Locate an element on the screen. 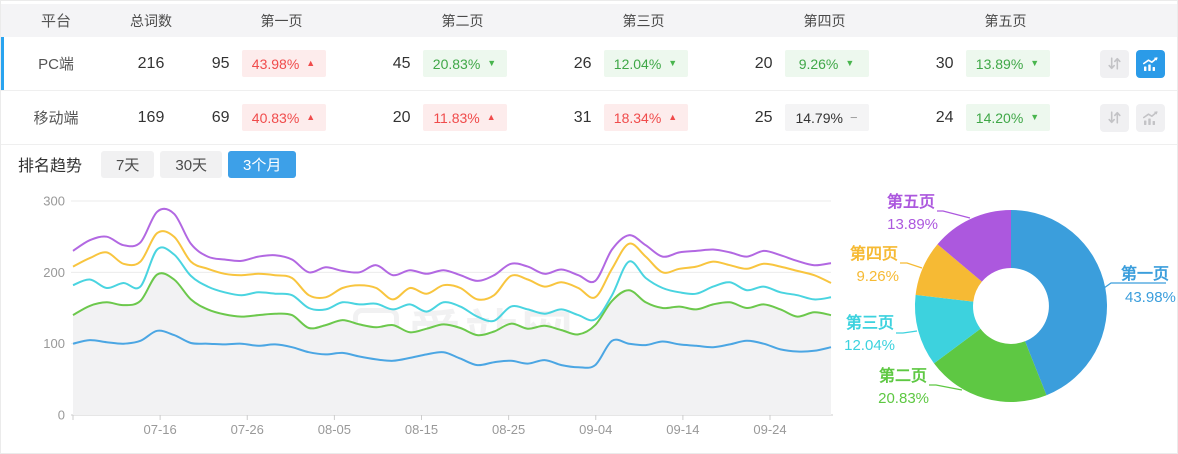  x-axis-label: 09-24 is located at coordinates (769, 429).